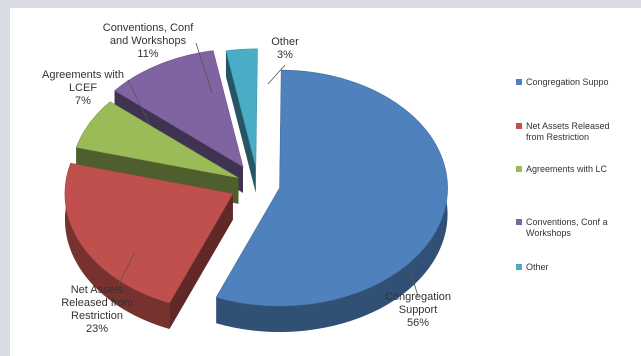  Describe the element at coordinates (285, 48) in the screenshot. I see `data-label: Other 3%` at that location.